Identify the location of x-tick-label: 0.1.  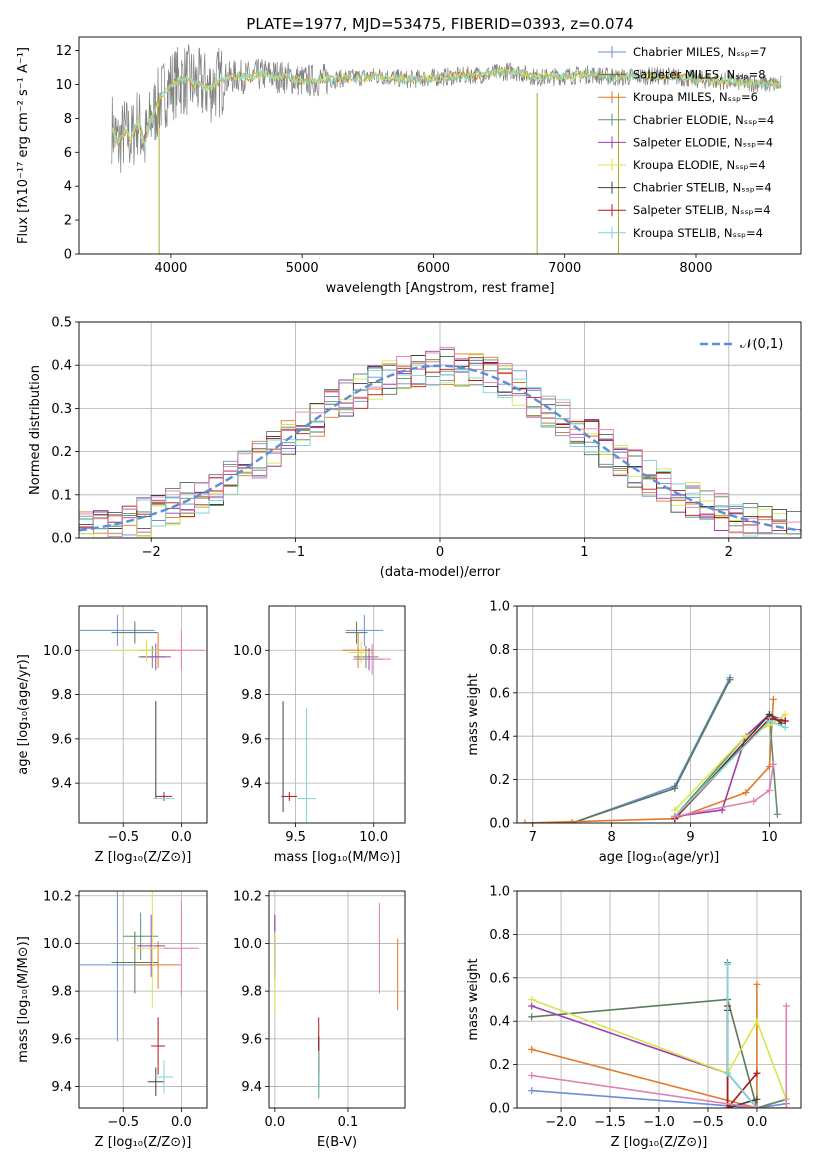
(348, 1122).